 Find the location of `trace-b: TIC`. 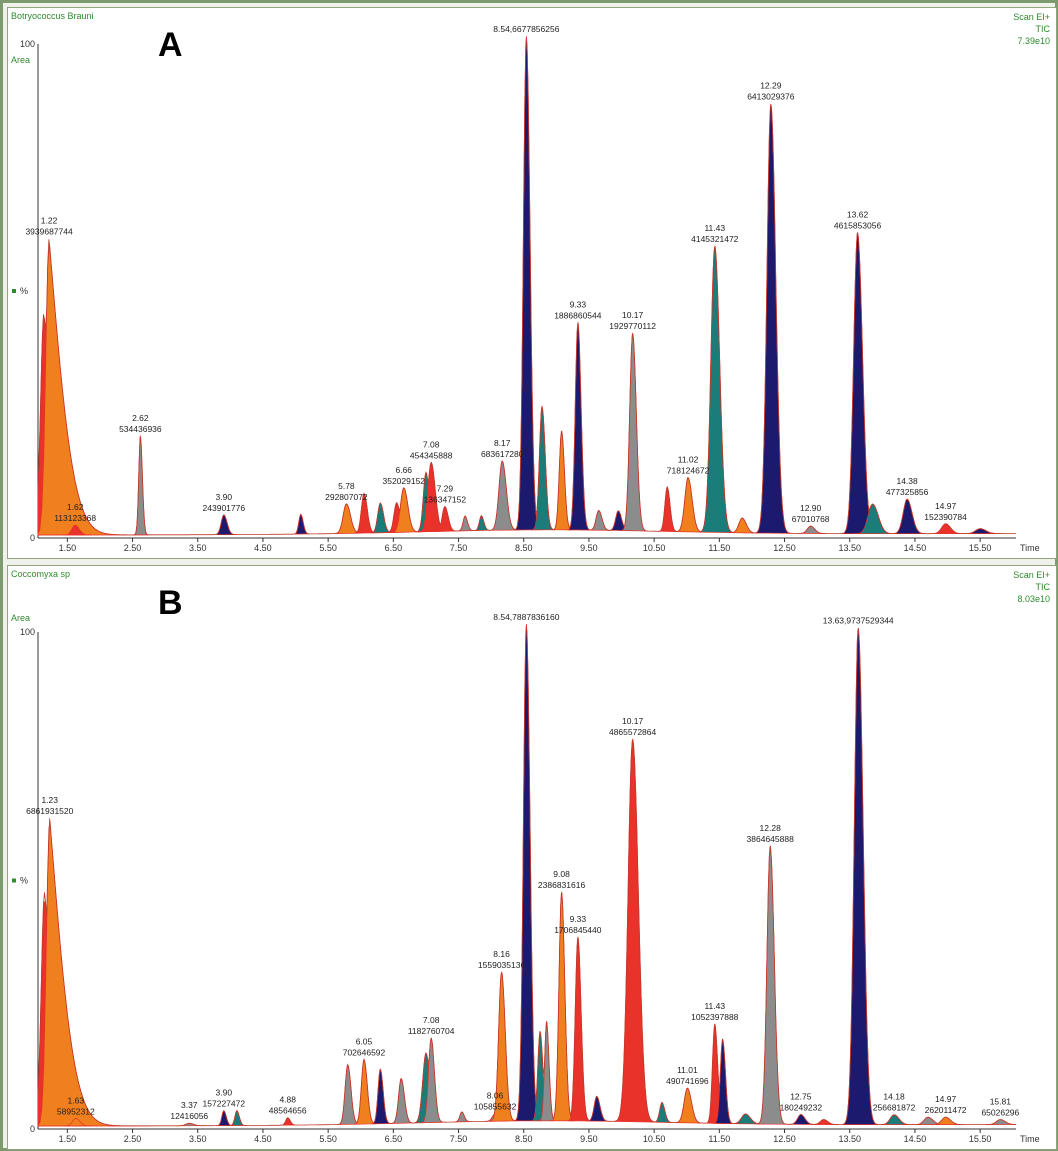

trace-b: TIC is located at coordinates (1043, 587).